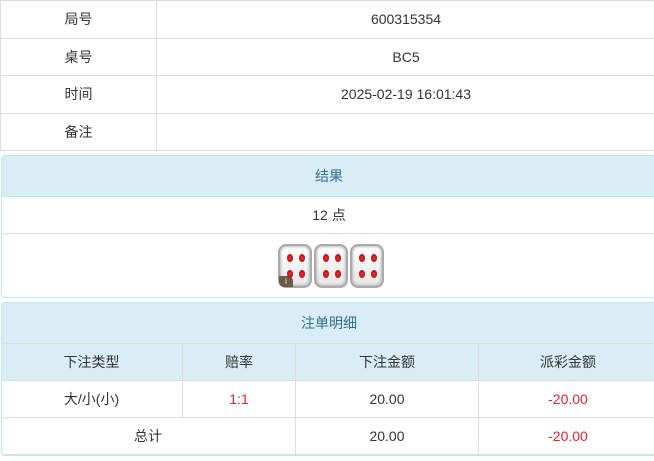 Image resolution: width=654 pixels, height=461 pixels. What do you see at coordinates (328, 176) in the screenshot?
I see `result-title: 结果` at bounding box center [328, 176].